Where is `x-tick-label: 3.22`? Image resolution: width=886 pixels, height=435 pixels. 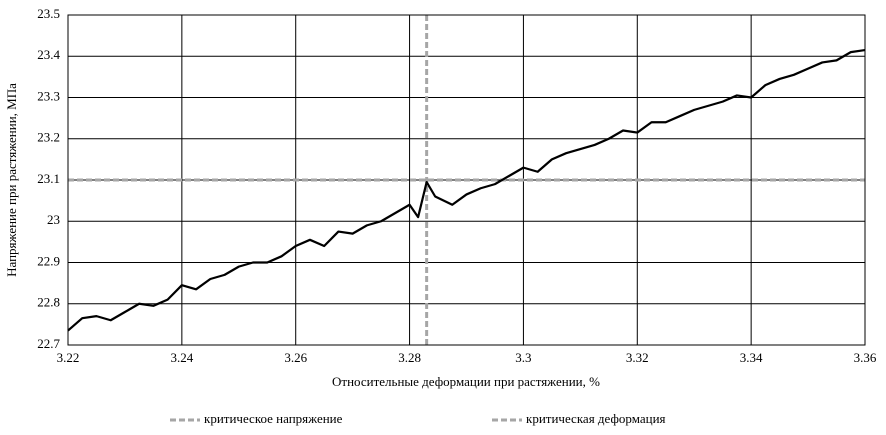 x-tick-label: 3.22 is located at coordinates (68, 357).